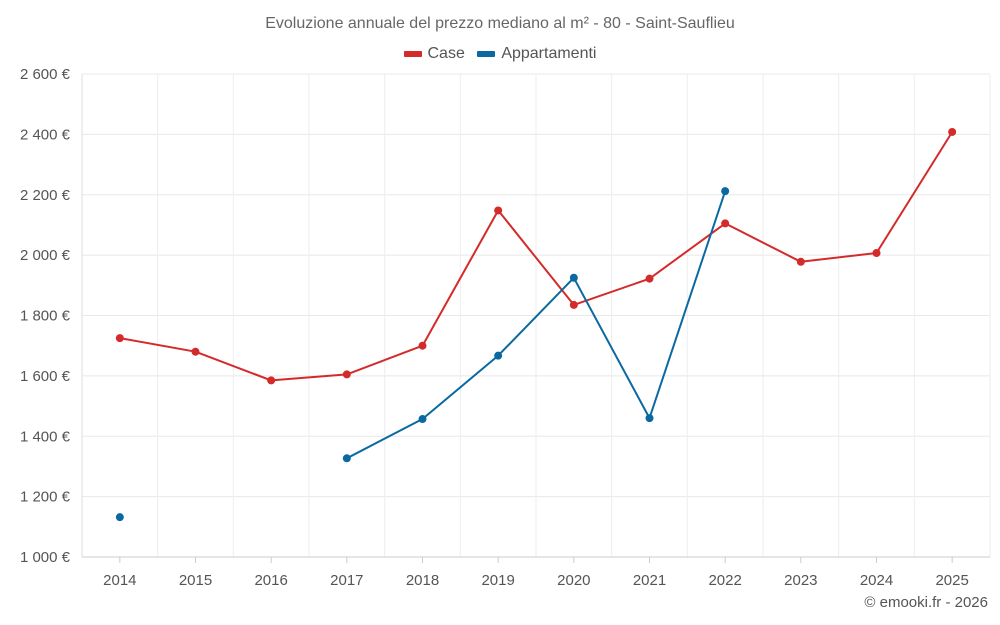  Describe the element at coordinates (876, 580) in the screenshot. I see `x-tick-label: 2024` at that location.